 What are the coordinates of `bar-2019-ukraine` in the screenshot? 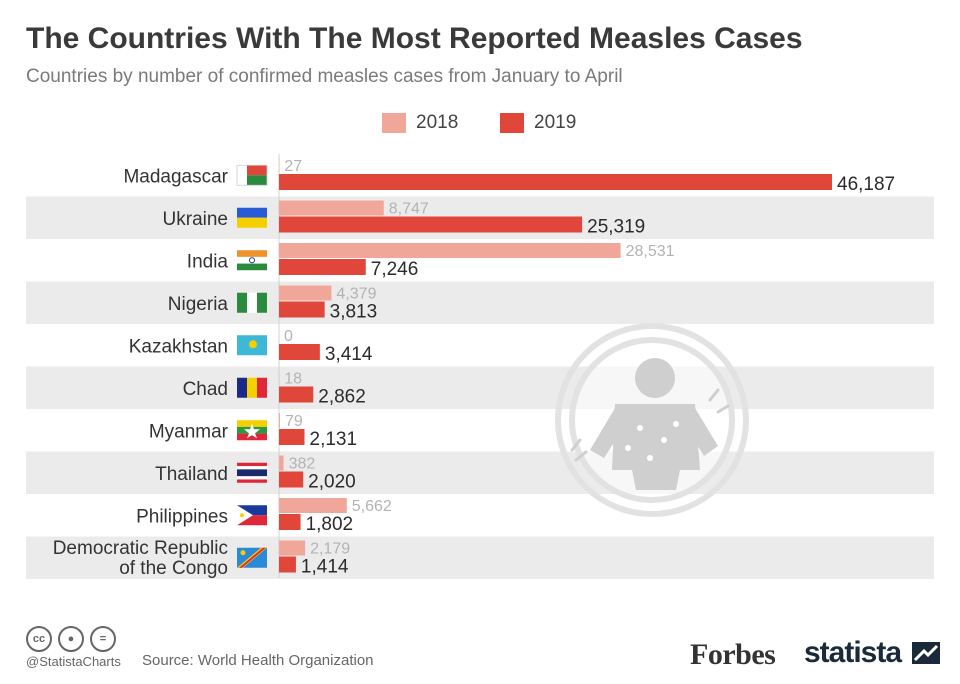 It's located at (431, 224).